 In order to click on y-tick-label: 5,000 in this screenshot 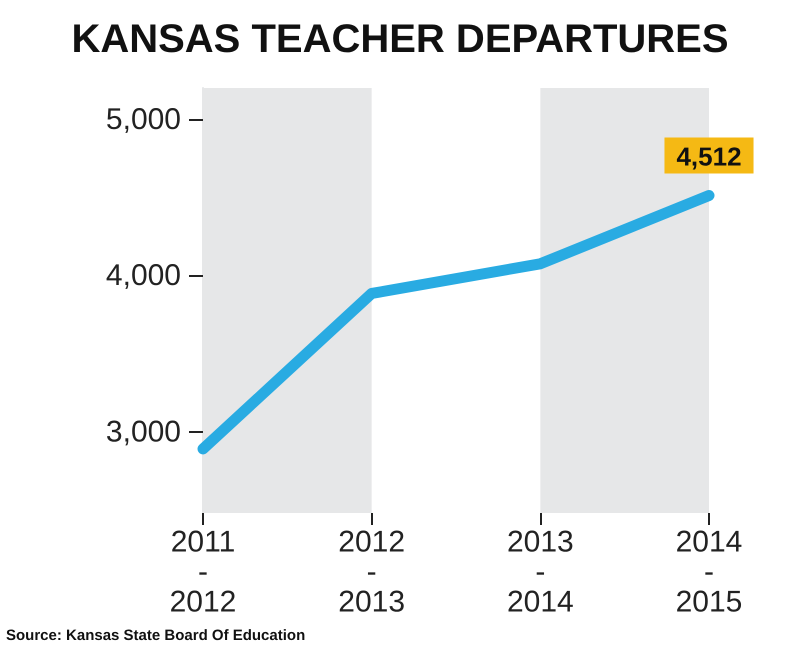, I will do `click(143, 119)`.